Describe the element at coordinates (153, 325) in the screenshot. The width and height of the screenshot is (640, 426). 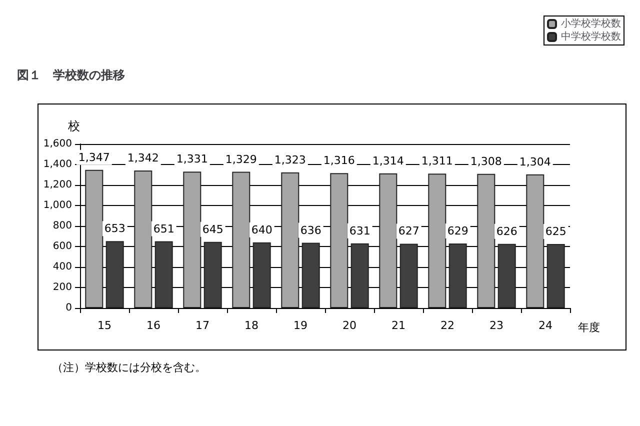
I see `x-tick-label: 16` at that location.